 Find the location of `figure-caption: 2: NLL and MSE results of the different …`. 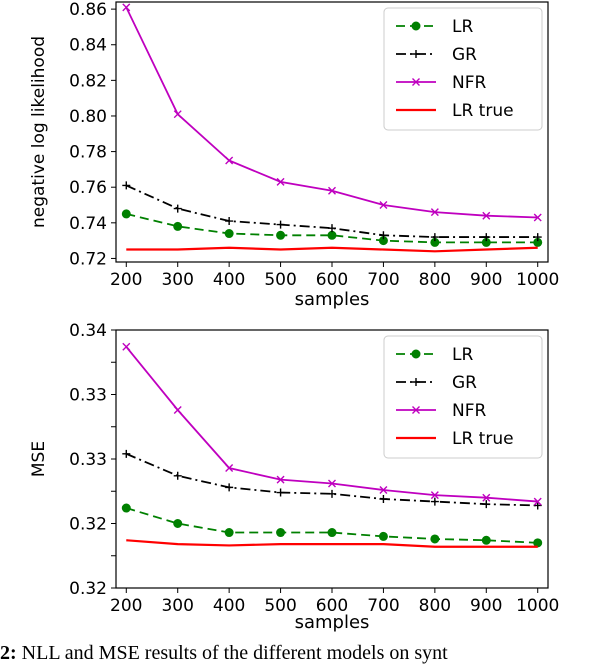

figure-caption: 2: NLL and MSE results of the different … is located at coordinates (297, 653).